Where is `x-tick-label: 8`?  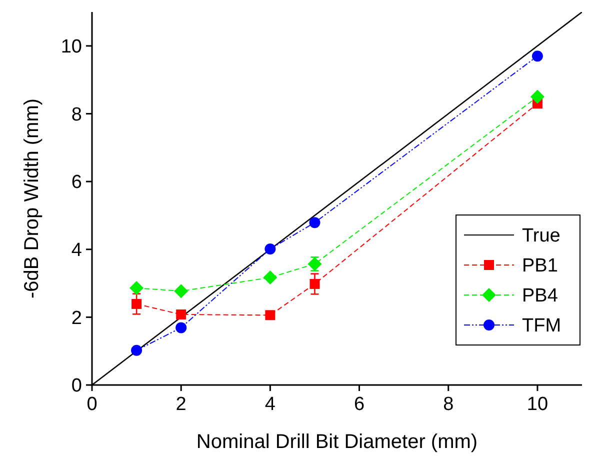
x-tick-label: 8 is located at coordinates (448, 404).